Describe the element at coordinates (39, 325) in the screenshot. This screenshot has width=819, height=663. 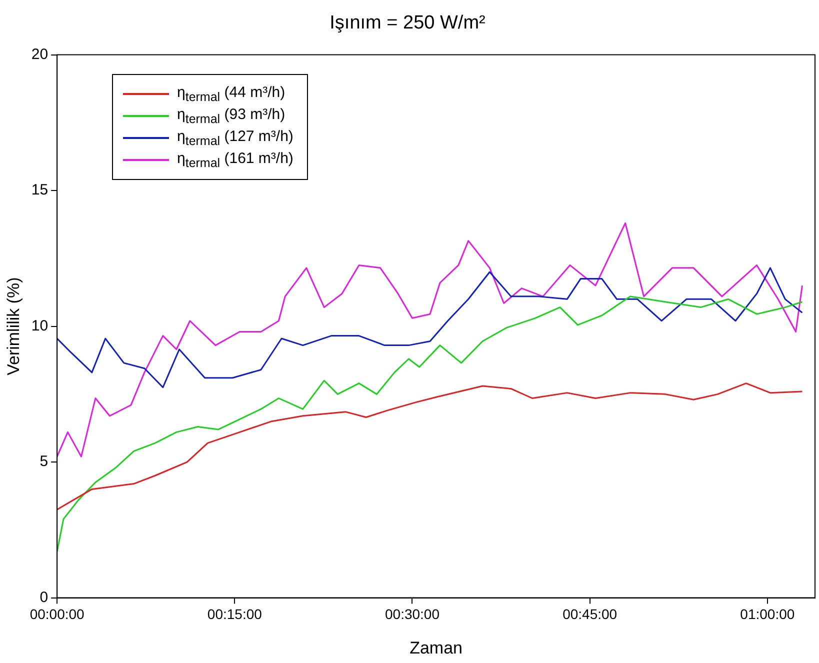
I see `y-tick-label: 10` at that location.